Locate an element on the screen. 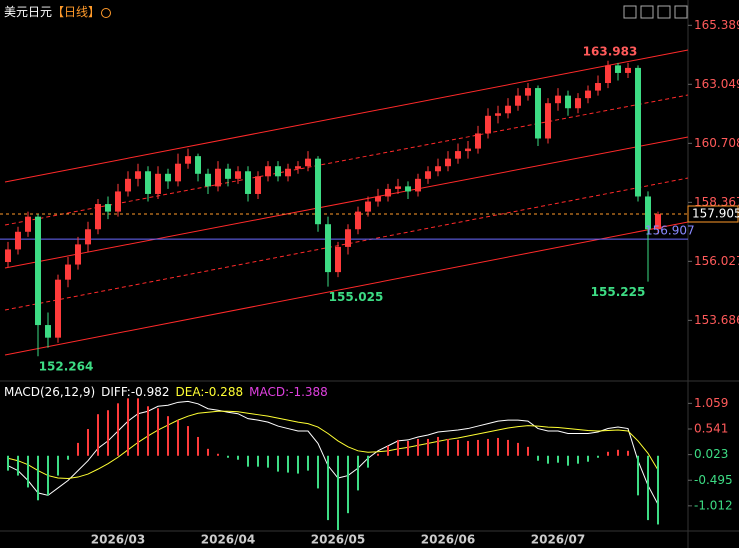 This screenshot has height=548, width=739. period: 【日线】 is located at coordinates (76, 12).